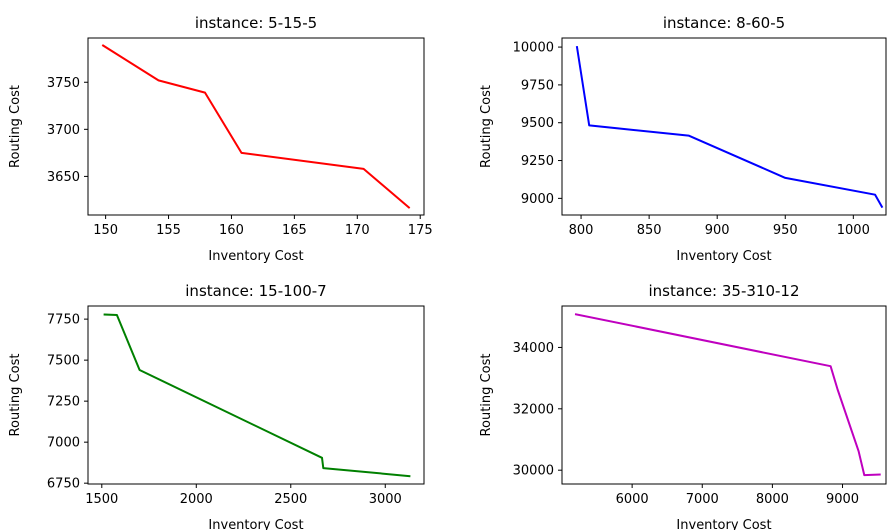 The image size is (889, 530). What do you see at coordinates (533, 48) in the screenshot?
I see `y-tick-label: 10000` at bounding box center [533, 48].